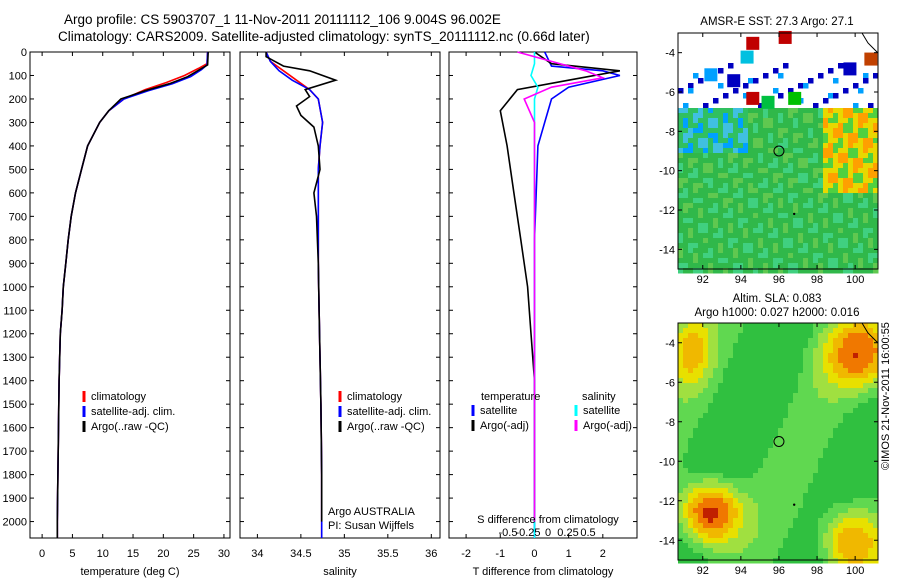 This screenshot has width=900, height=580. Describe the element at coordinates (560, 286) in the screenshot. I see `series-line-temperature-argo-adj-` at that location.